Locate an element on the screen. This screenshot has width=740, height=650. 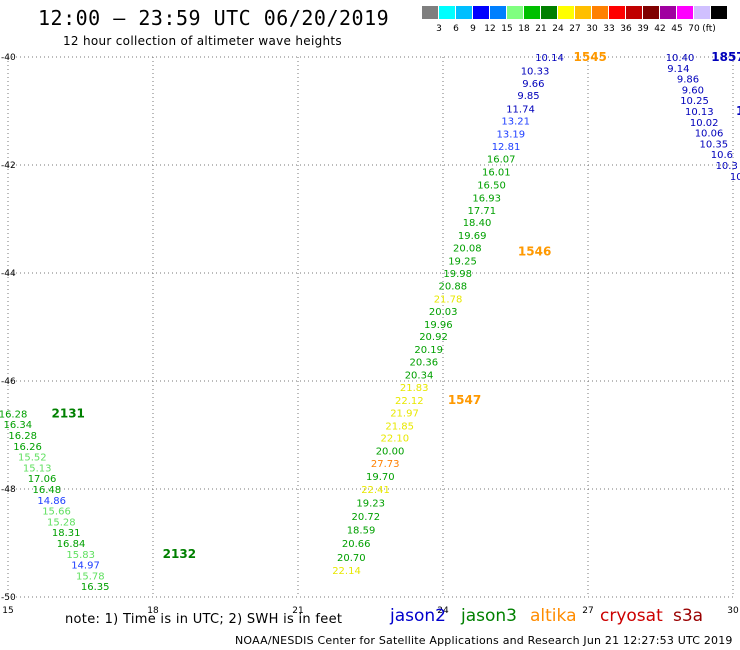
wave-height-value: 14.97 is located at coordinates (85, 566).